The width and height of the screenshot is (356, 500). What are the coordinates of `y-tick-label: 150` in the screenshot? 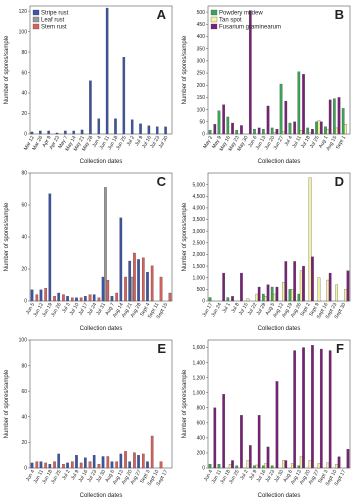 It's located at (201, 98).